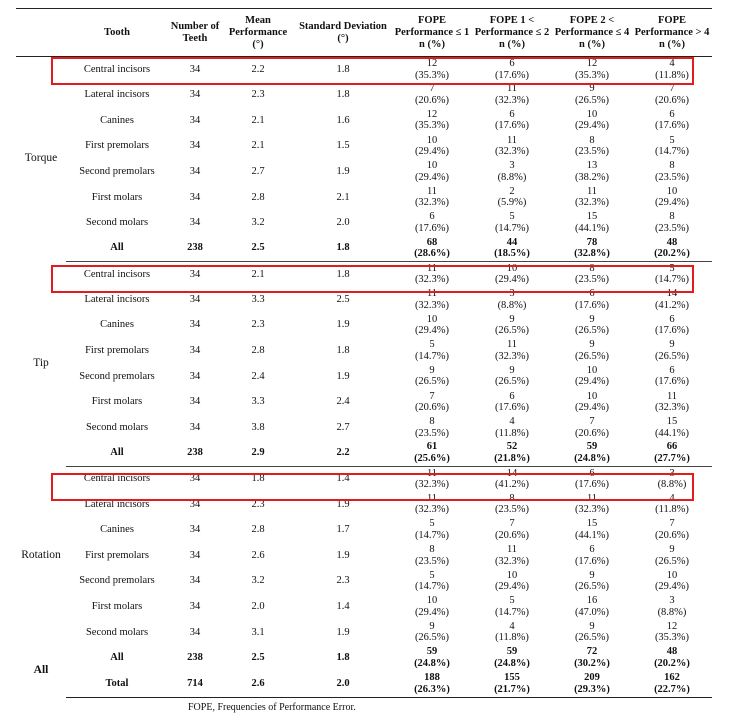 Image resolution: width=732 pixels, height=715 pixels. I want to click on header-standard-deviation: Standard Deviation (°), so click(343, 32).